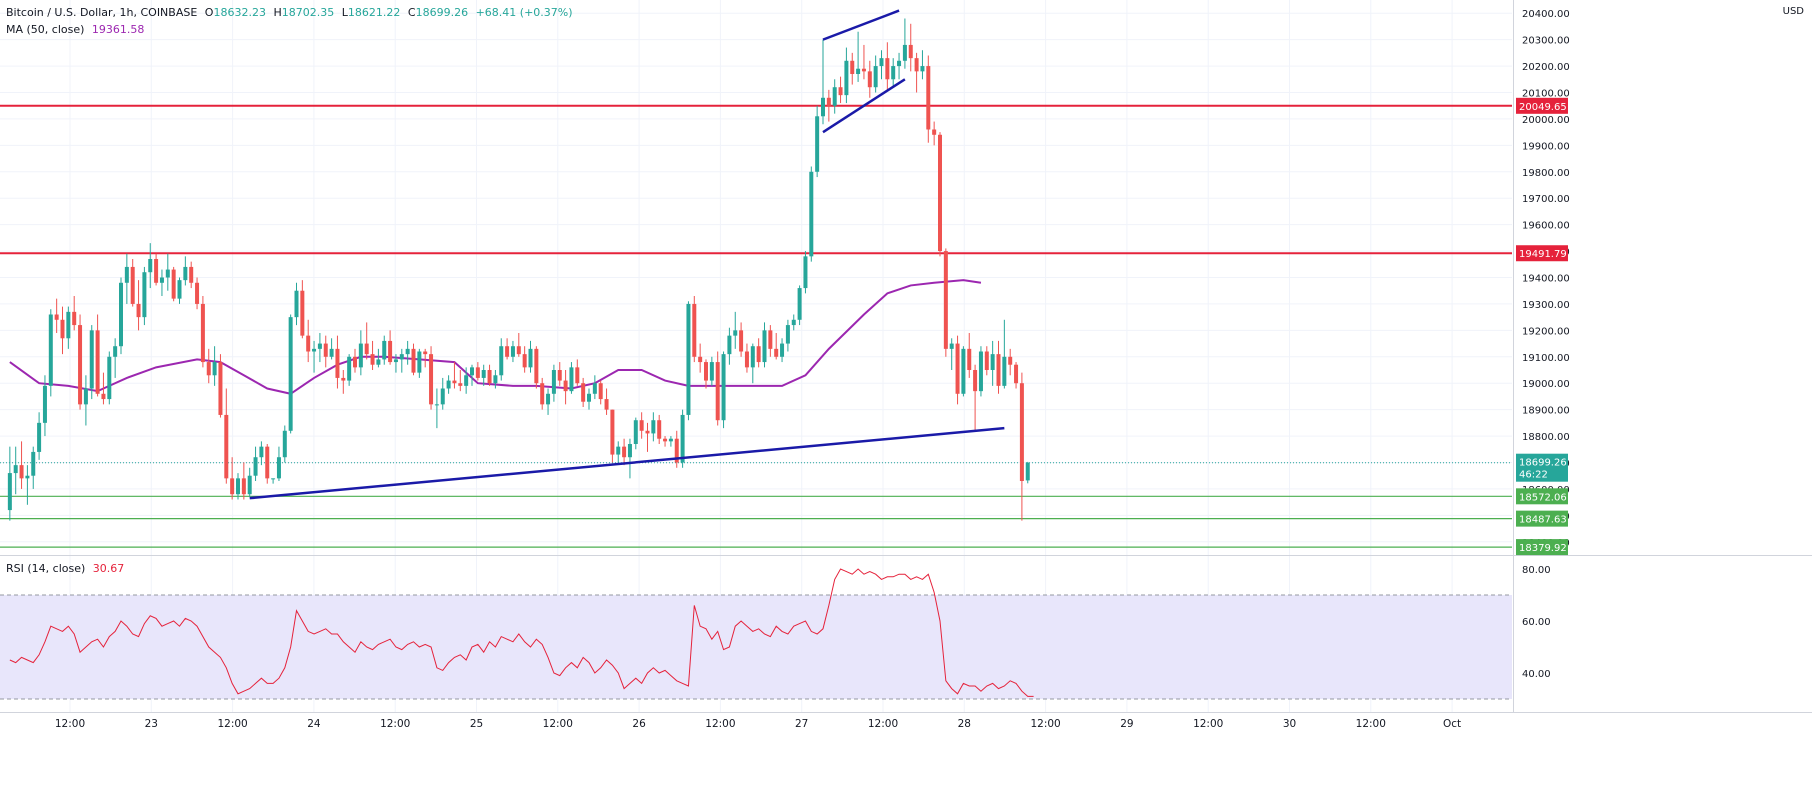 This screenshot has height=786, width=1812. What do you see at coordinates (1546, 331) in the screenshot?
I see `price-tick-label: 19200.00` at bounding box center [1546, 331].